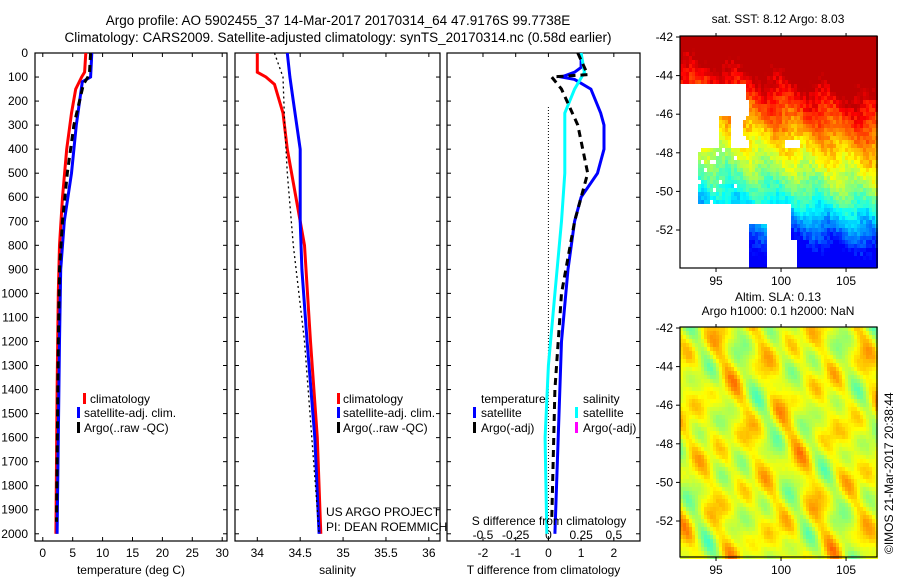  What do you see at coordinates (716, 281) in the screenshot?
I see `lon-tick-label: 95` at bounding box center [716, 281].